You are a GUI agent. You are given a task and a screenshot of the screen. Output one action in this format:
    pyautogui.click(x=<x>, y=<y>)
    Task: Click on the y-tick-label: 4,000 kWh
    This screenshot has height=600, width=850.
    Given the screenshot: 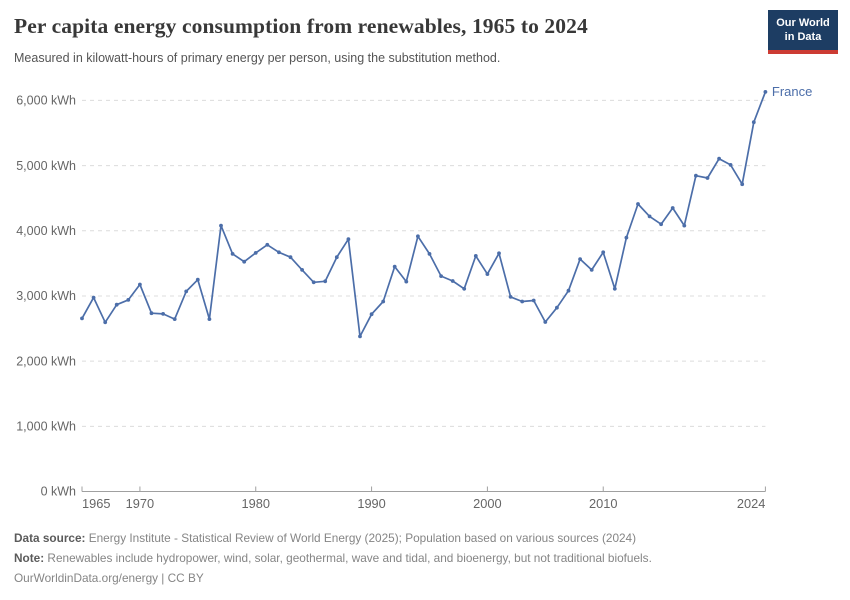 What is the action you would take?
    pyautogui.click(x=46, y=231)
    